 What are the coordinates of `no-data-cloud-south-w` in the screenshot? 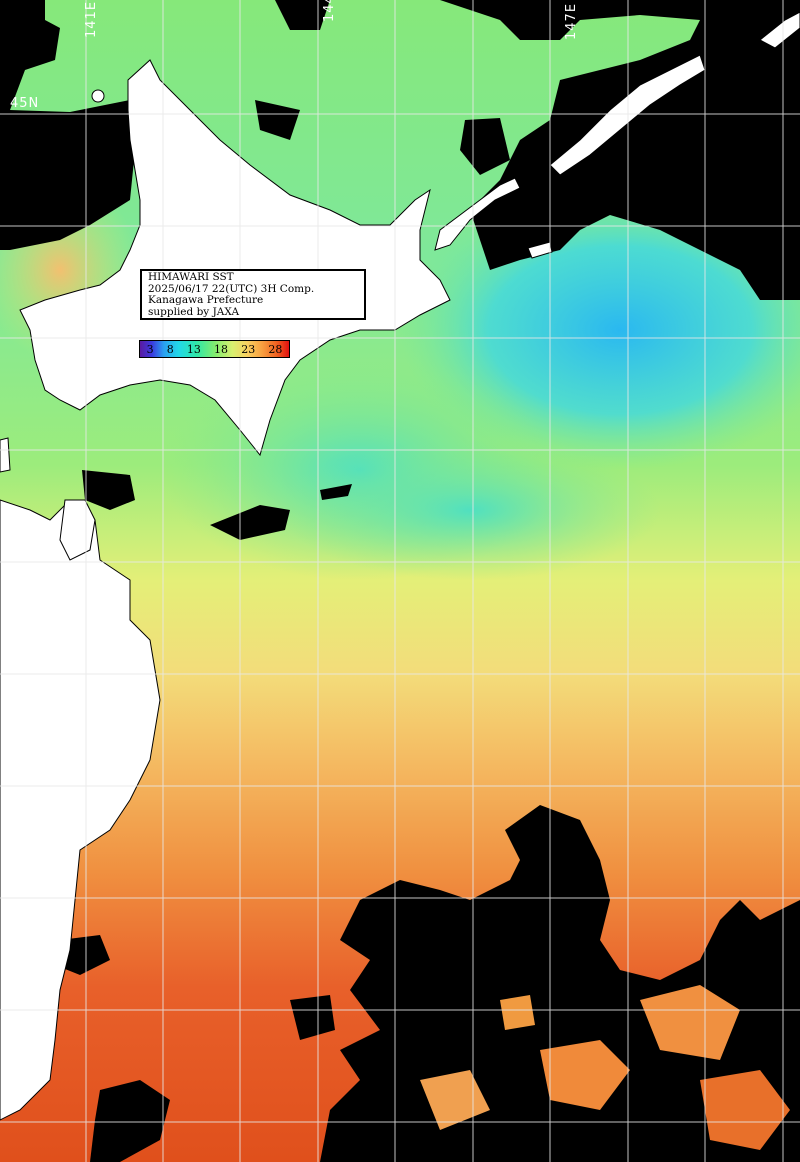 It's located at (130, 1121).